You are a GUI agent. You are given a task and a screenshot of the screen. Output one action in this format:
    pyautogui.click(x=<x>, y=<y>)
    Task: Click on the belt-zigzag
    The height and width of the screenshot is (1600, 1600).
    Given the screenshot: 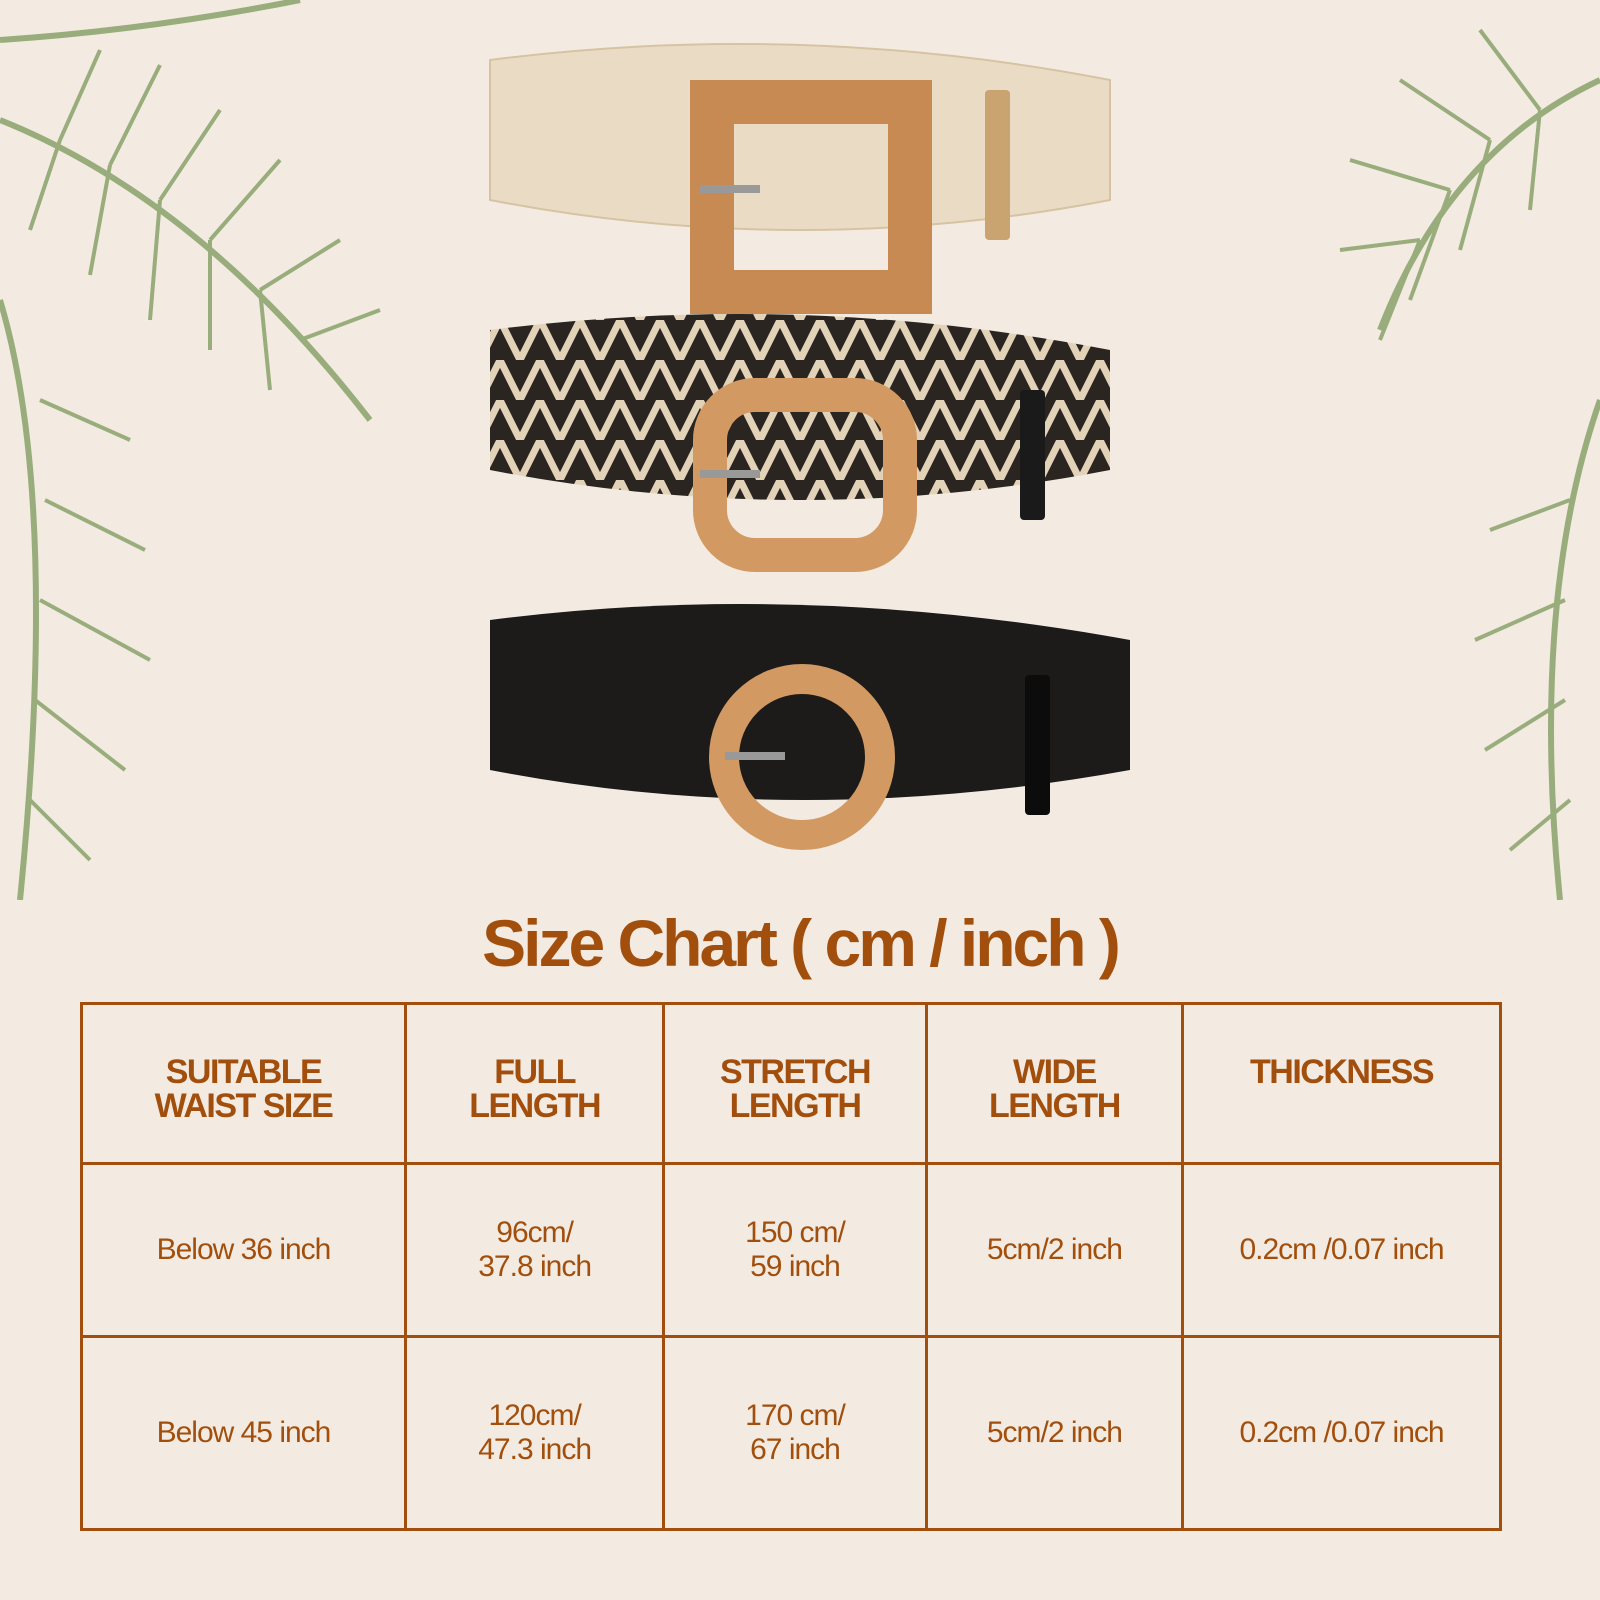 What is the action you would take?
    pyautogui.click(x=800, y=443)
    